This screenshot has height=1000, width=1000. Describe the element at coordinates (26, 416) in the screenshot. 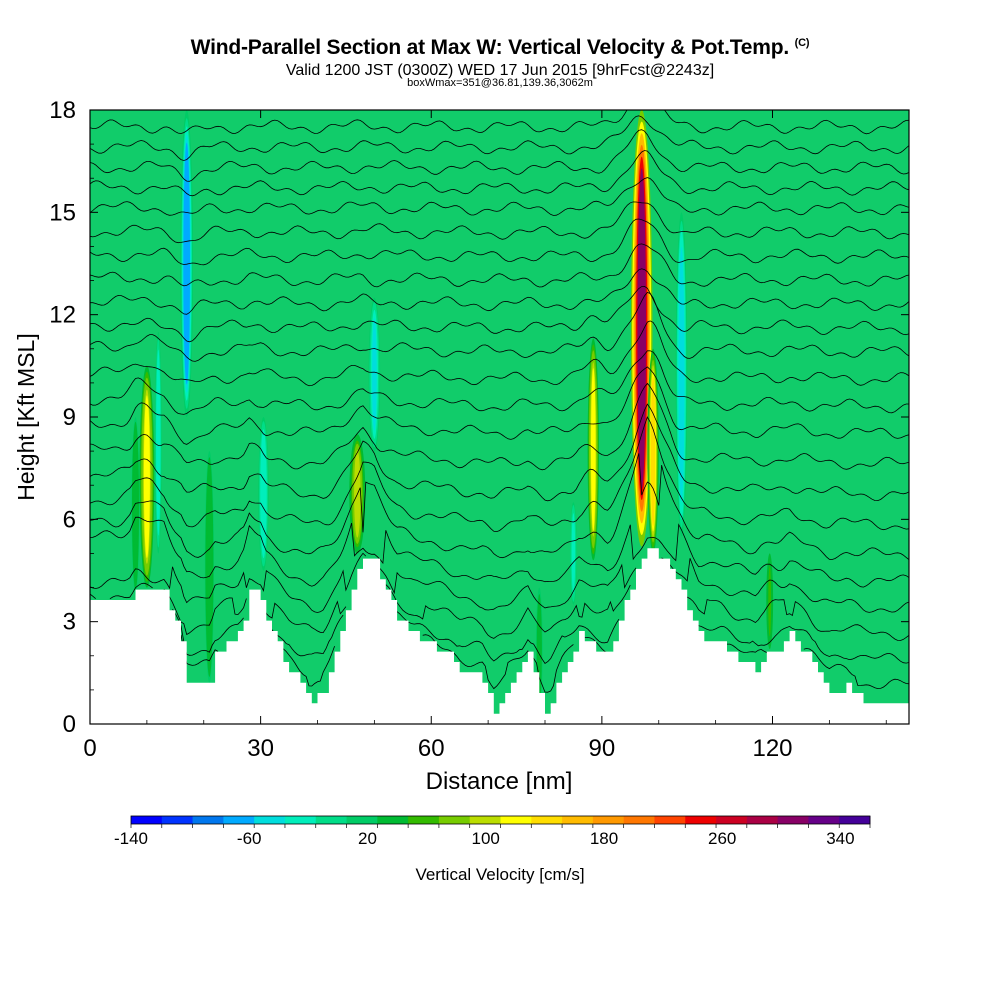

I see `y-axis-label: Height [Kft MSL]` at that location.